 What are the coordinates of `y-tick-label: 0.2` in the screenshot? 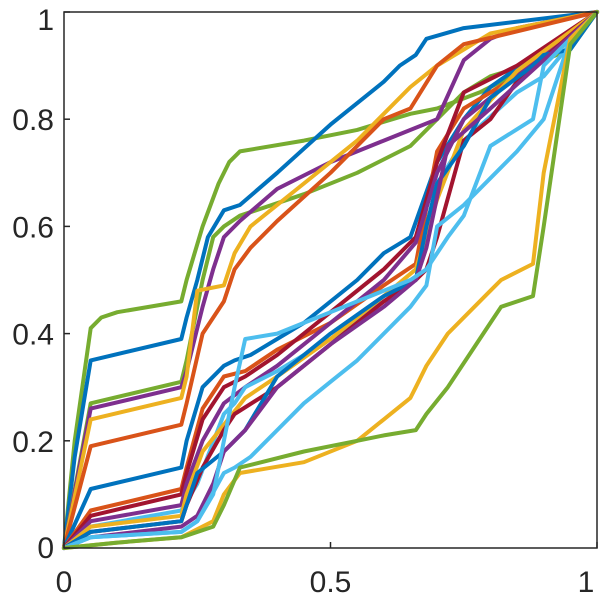 It's located at (33, 442).